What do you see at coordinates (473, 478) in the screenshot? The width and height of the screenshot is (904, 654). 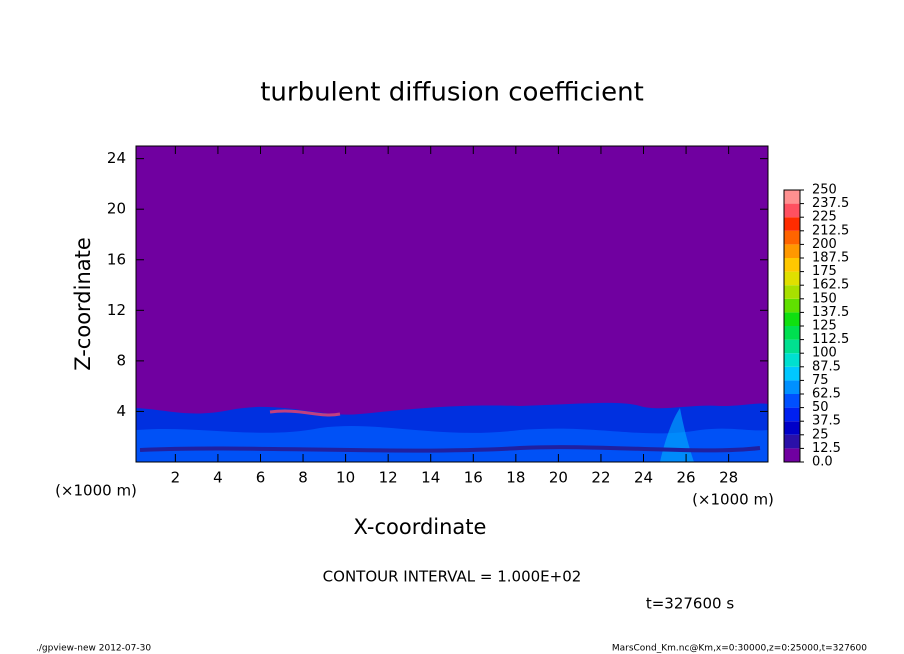 I see `x-tick-label: 16` at bounding box center [473, 478].